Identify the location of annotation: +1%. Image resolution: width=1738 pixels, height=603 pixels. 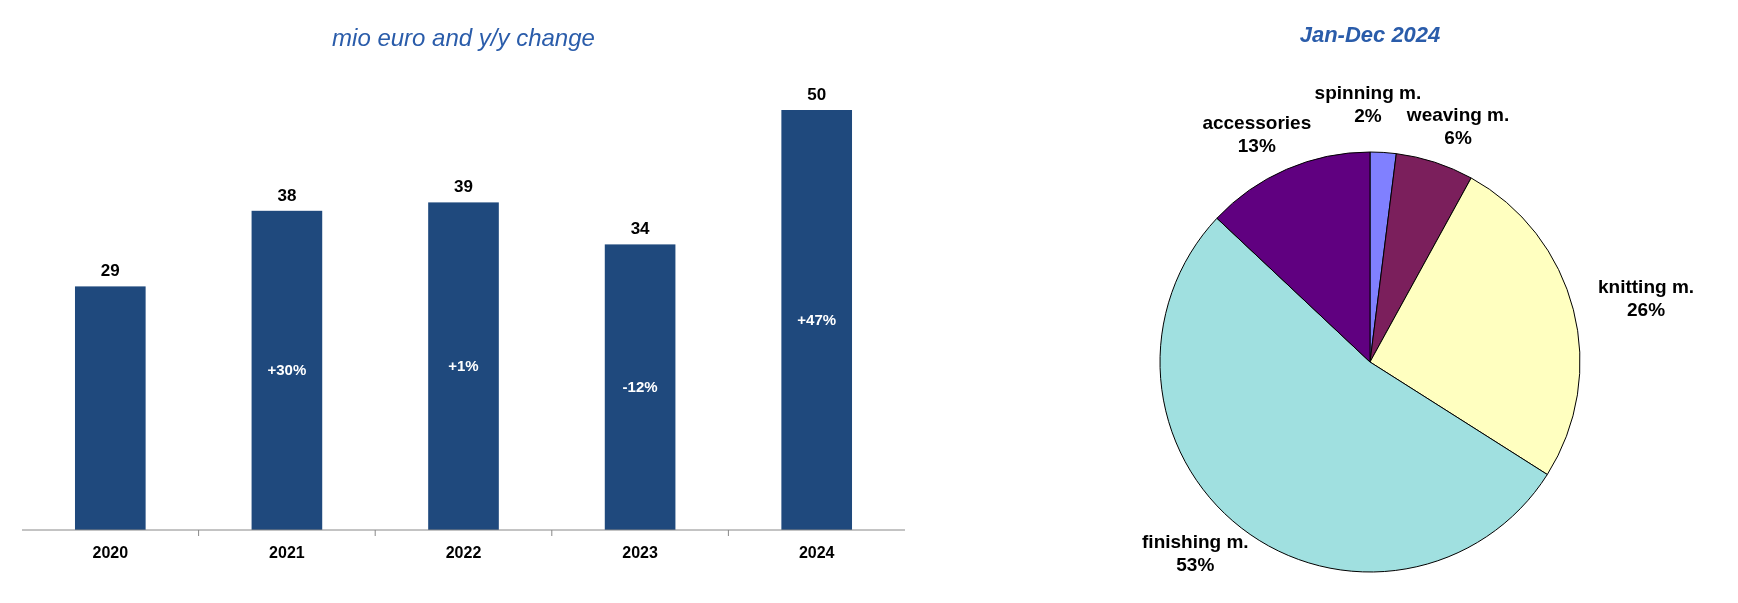
(463, 366).